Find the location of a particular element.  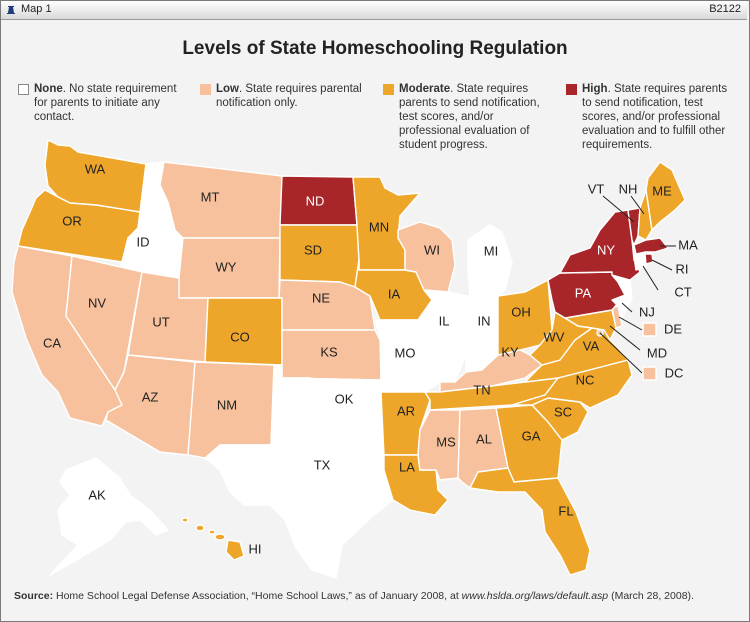

state-MA is located at coordinates (651, 246).